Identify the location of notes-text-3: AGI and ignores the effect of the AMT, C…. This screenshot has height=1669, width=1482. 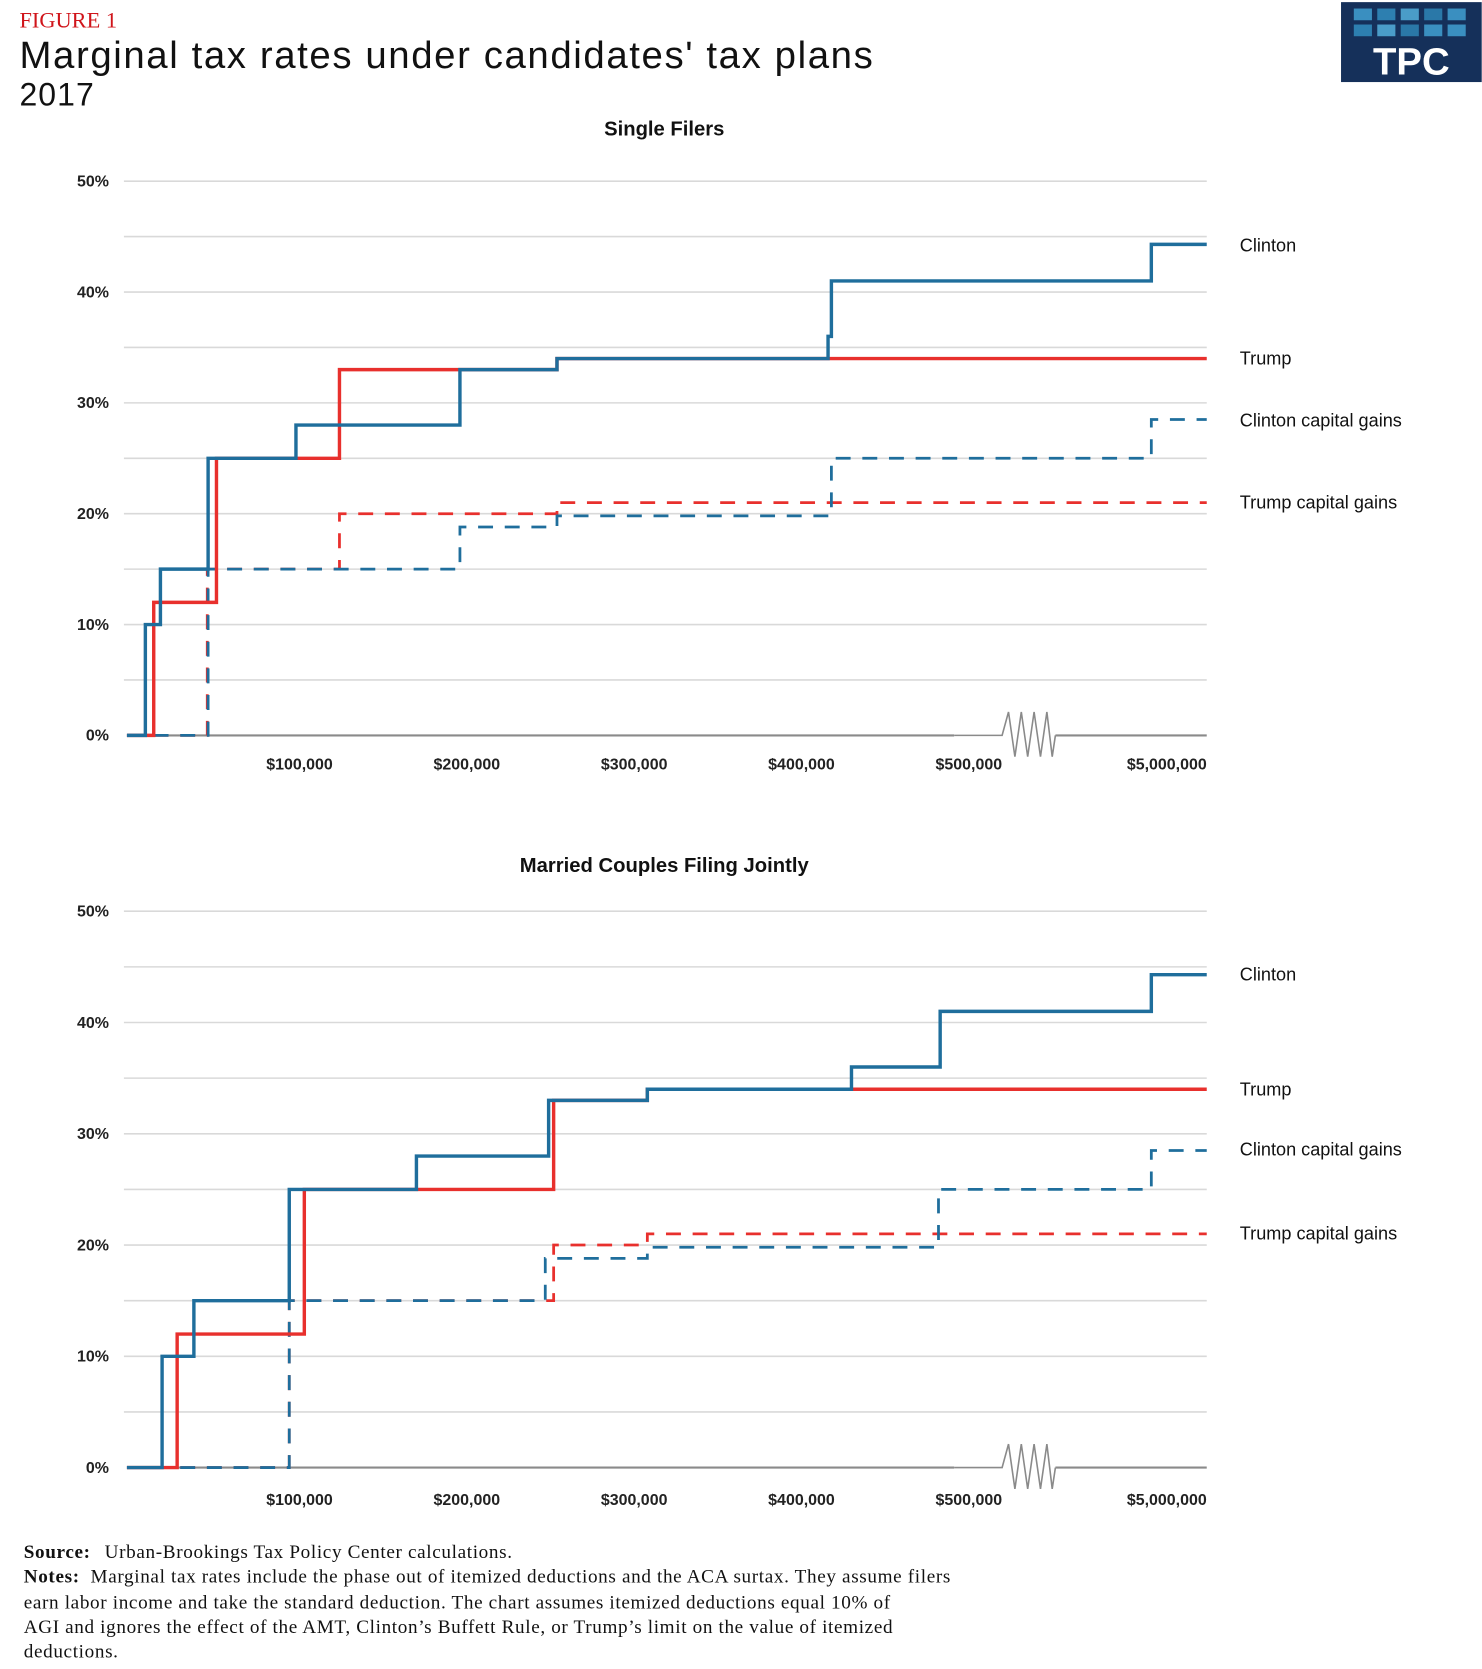
(458, 1627).